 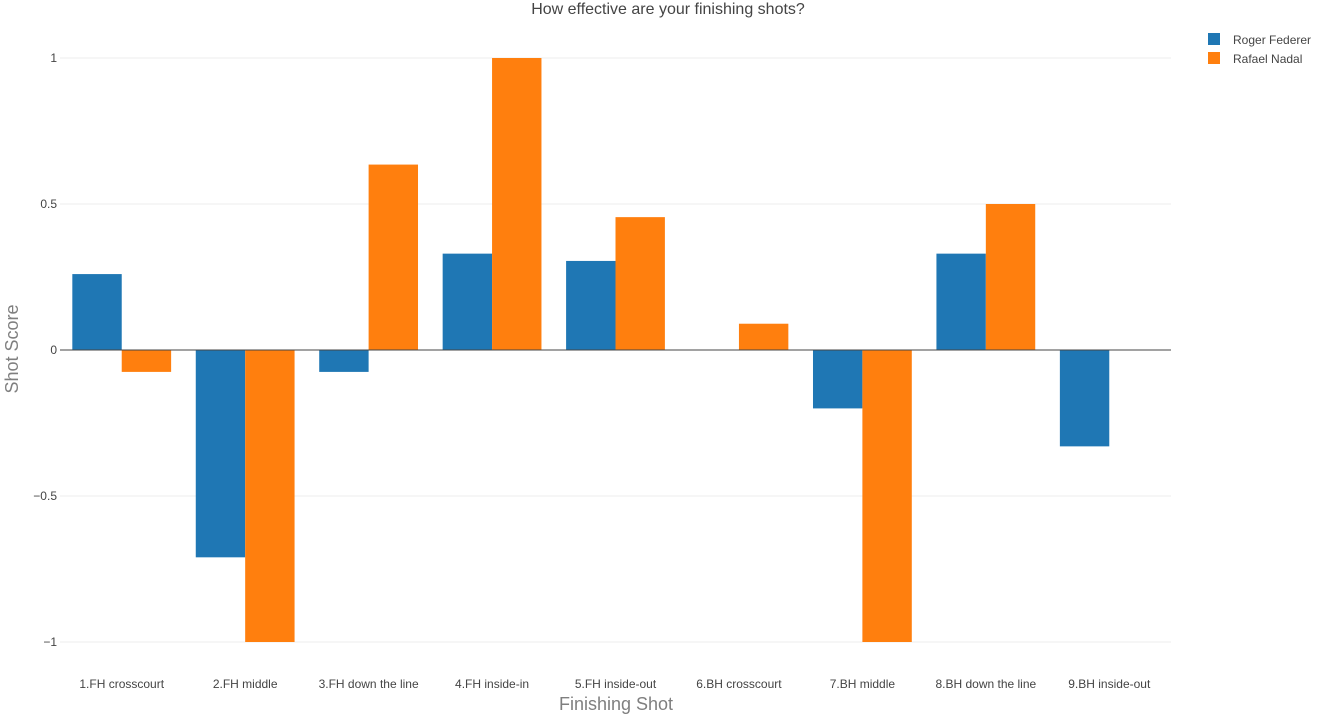 I want to click on x-tick-label: 5.FH inside-out, so click(x=616, y=684).